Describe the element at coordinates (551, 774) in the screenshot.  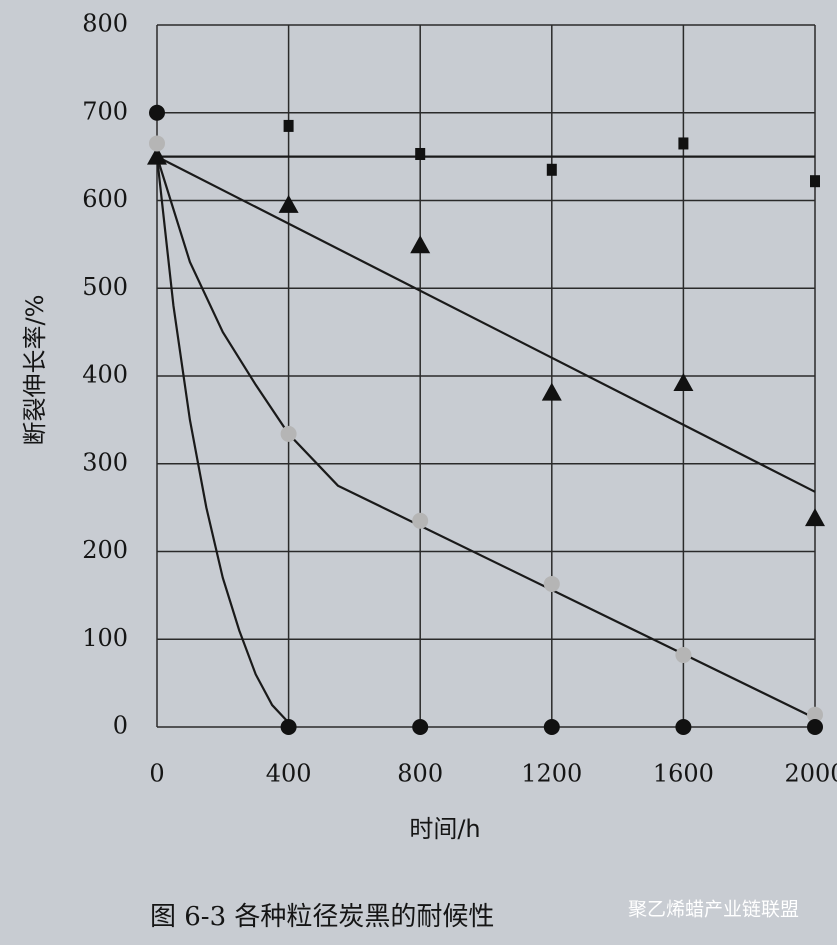
I see `x-tick-label: 1200` at that location.